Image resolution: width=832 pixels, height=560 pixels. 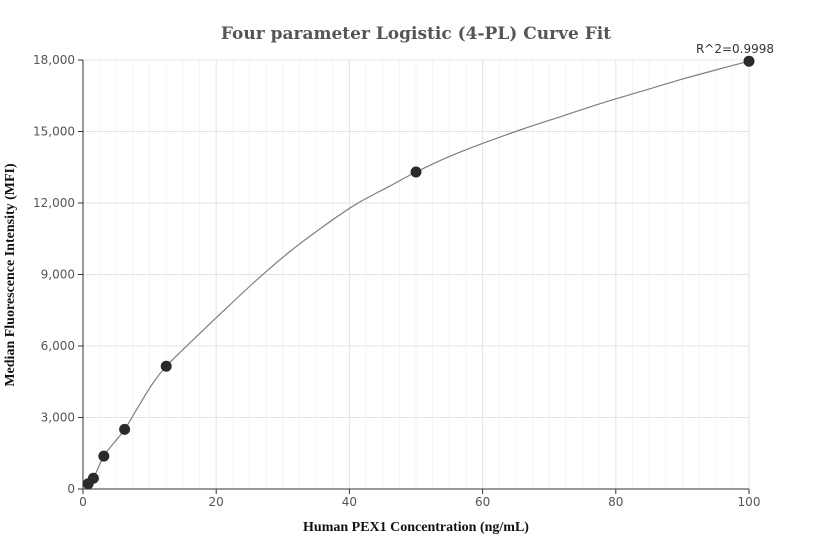 What do you see at coordinates (10, 275) in the screenshot?
I see `y-axis-title: Median Fluorescence Intensity (MFI)` at bounding box center [10, 275].